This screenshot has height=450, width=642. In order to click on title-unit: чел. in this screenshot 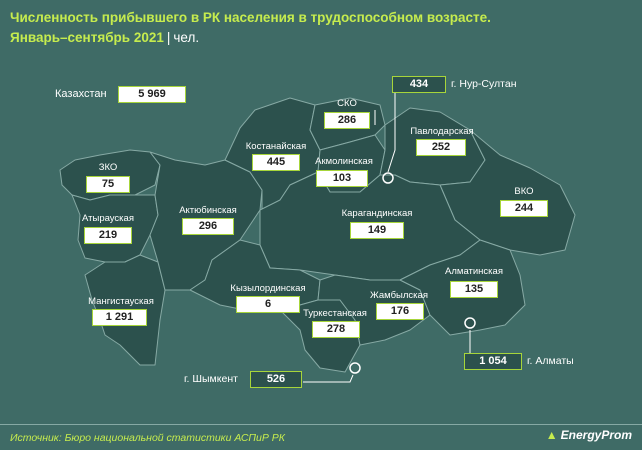, I will do `click(186, 37)`.